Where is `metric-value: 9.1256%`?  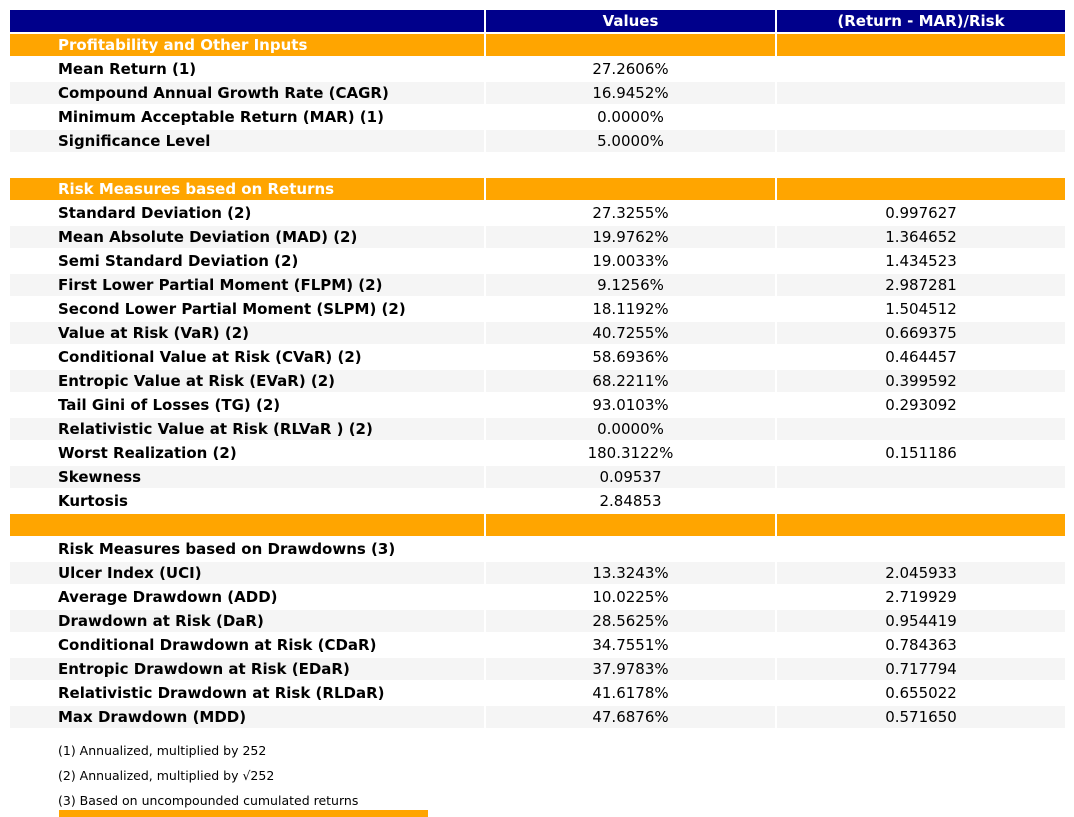 metric-value: 9.1256% is located at coordinates (630, 285).